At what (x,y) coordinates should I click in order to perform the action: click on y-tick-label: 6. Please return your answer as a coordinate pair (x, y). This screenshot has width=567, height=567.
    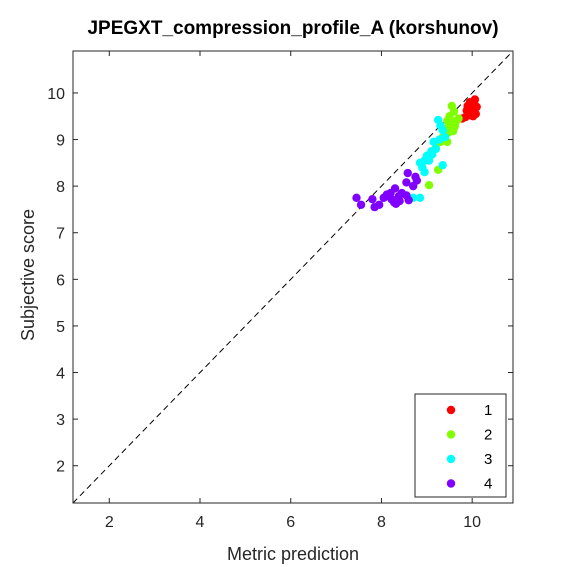
    Looking at the image, I should click on (60, 280).